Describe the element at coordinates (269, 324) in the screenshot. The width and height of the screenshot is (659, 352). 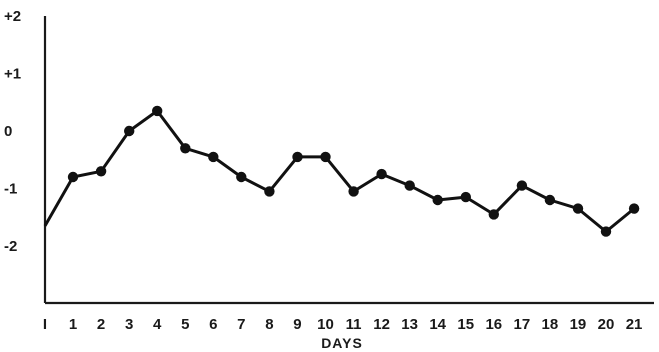
I see `x-tick-label: 8` at that location.